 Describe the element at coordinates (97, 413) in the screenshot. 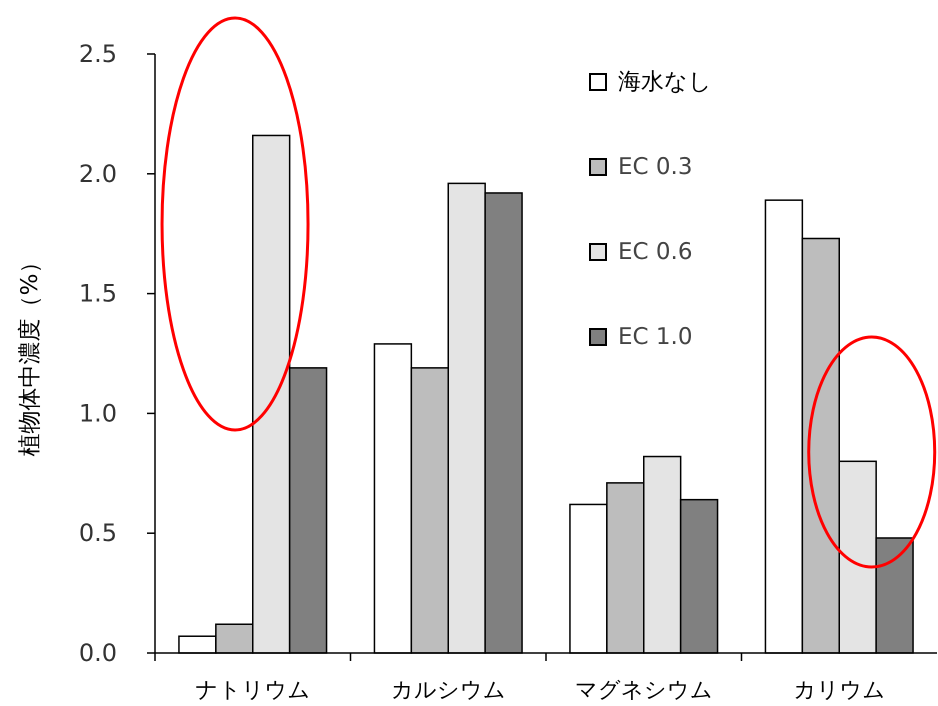

I see `y-tick-label: 1.0` at that location.